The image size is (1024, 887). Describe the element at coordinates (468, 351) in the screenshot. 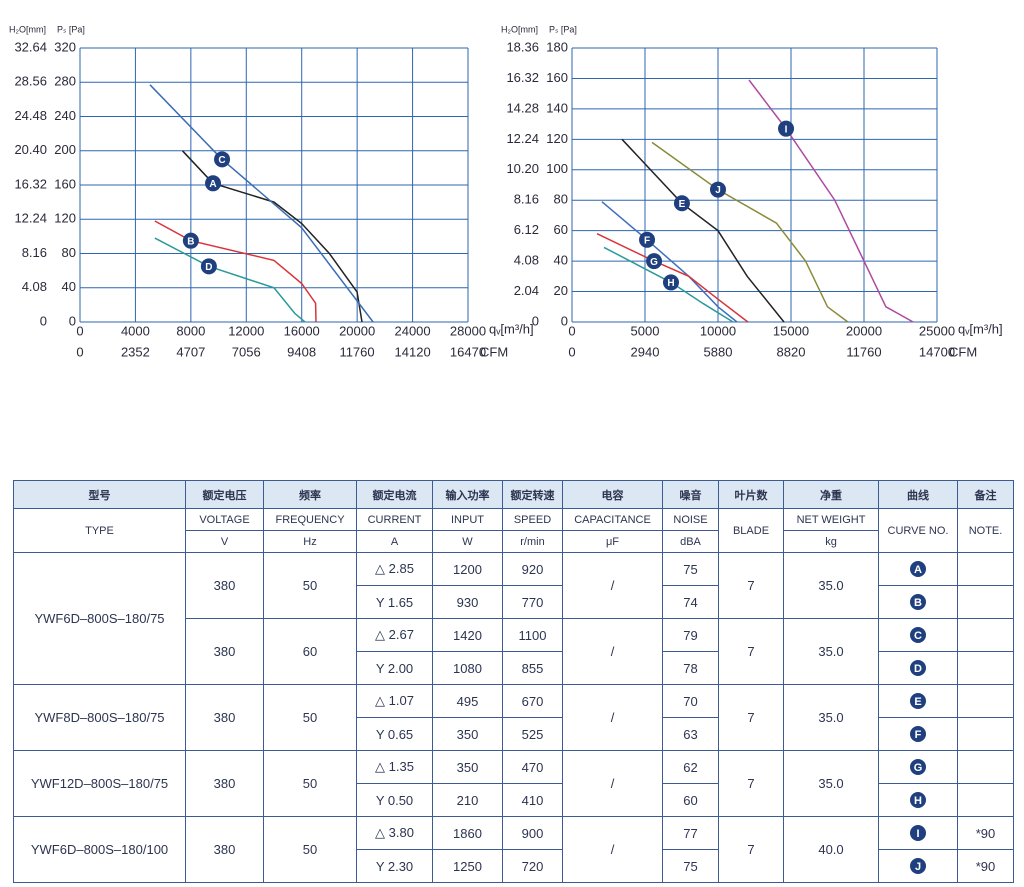

I see `x2-tick-label: 16470` at that location.